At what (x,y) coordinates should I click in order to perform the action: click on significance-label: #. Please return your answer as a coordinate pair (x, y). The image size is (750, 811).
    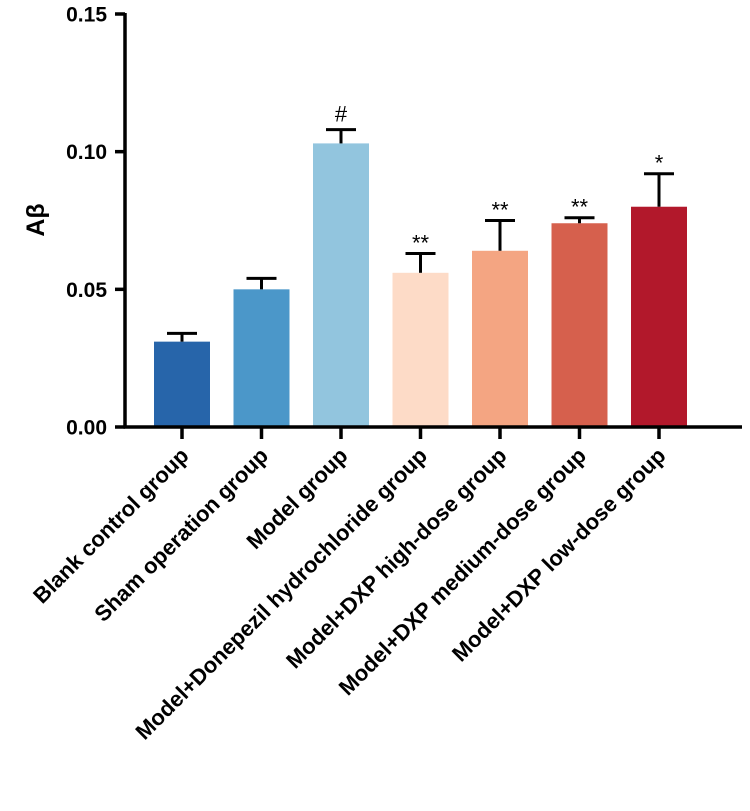
    Looking at the image, I should click on (341, 114).